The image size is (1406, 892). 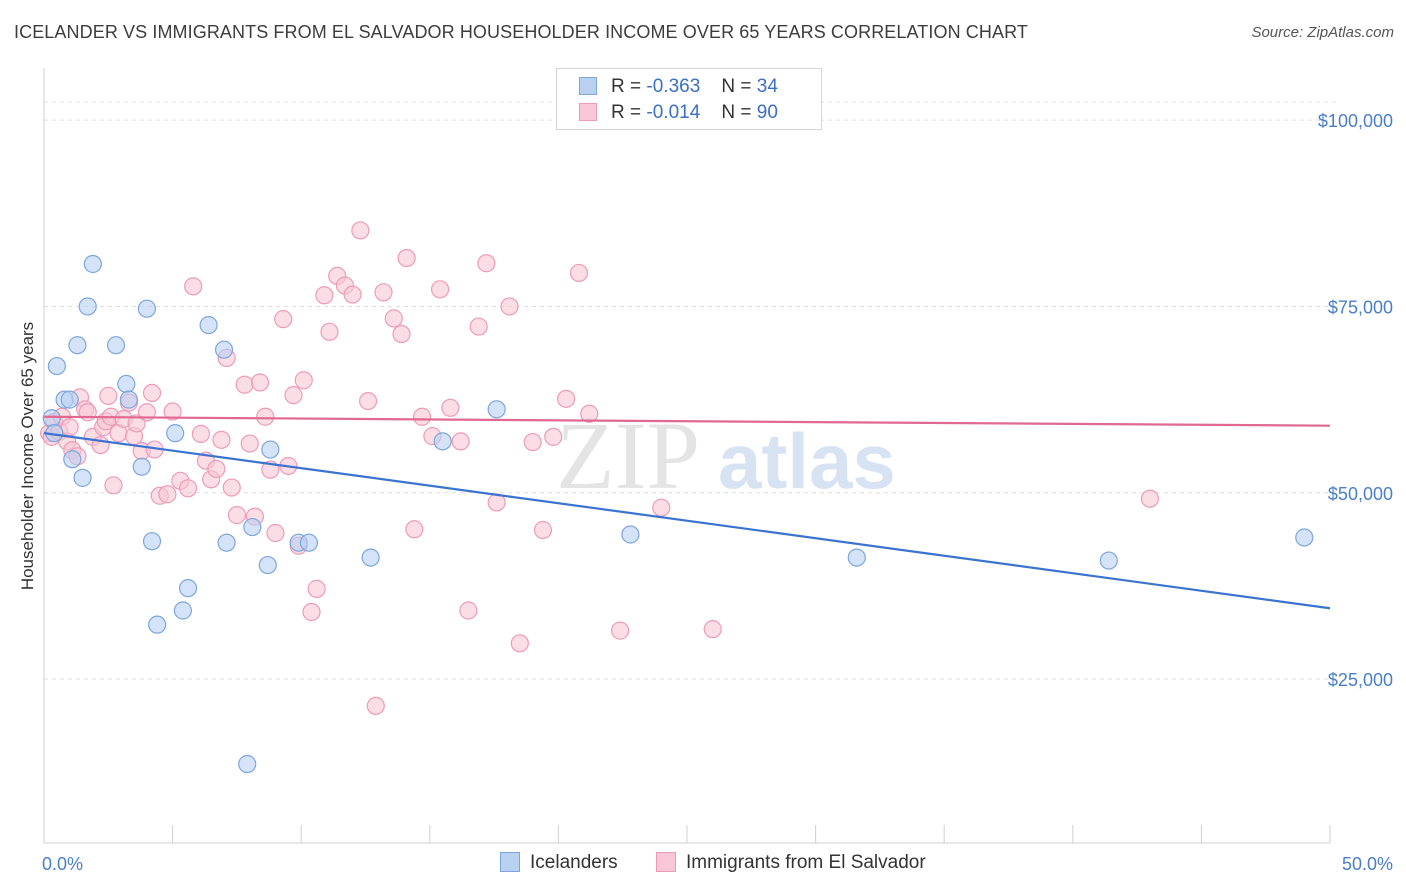 I want to click on x-tick-label: 0.0%, so click(x=62, y=864).